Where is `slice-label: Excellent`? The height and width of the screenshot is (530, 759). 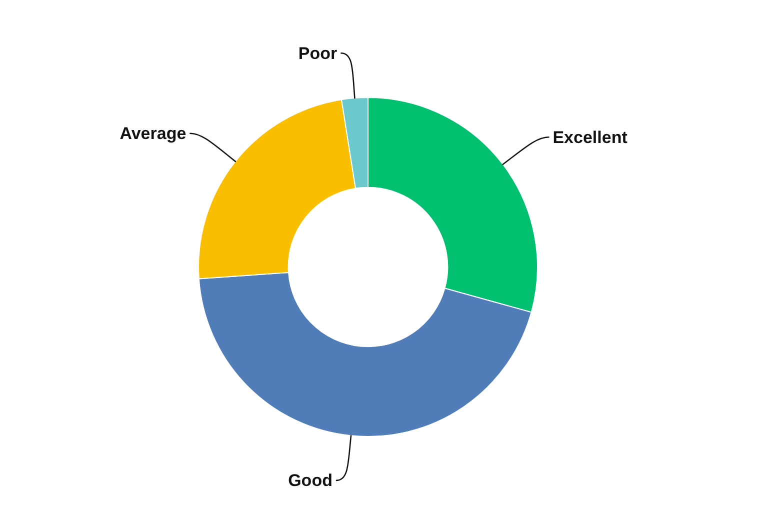 slice-label: Excellent is located at coordinates (590, 137).